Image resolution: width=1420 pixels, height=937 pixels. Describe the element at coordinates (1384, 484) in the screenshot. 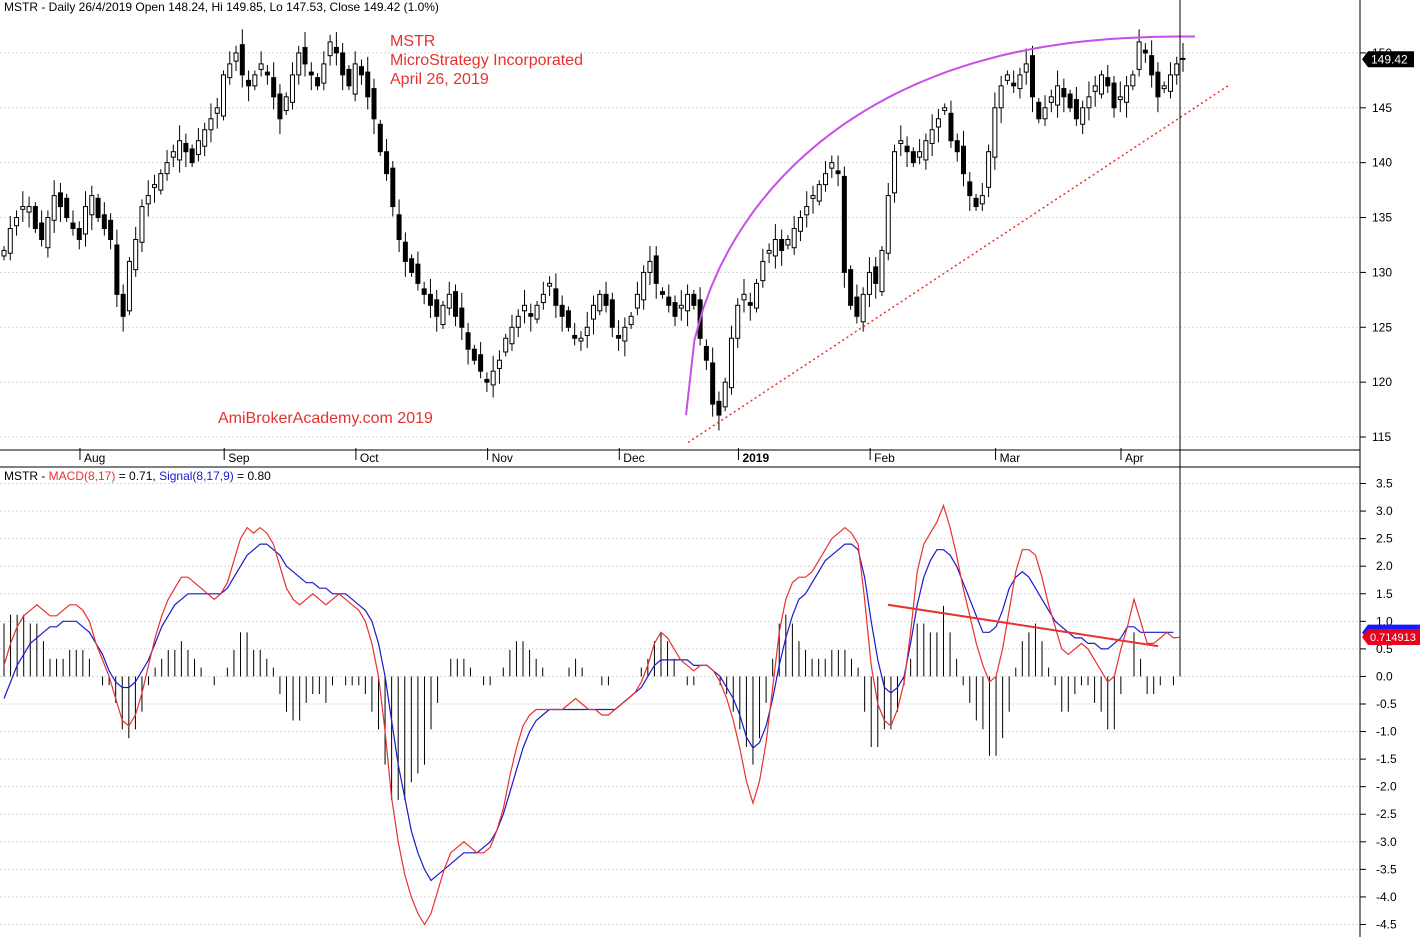

I see `macd-tick-label: 3.5` at that location.